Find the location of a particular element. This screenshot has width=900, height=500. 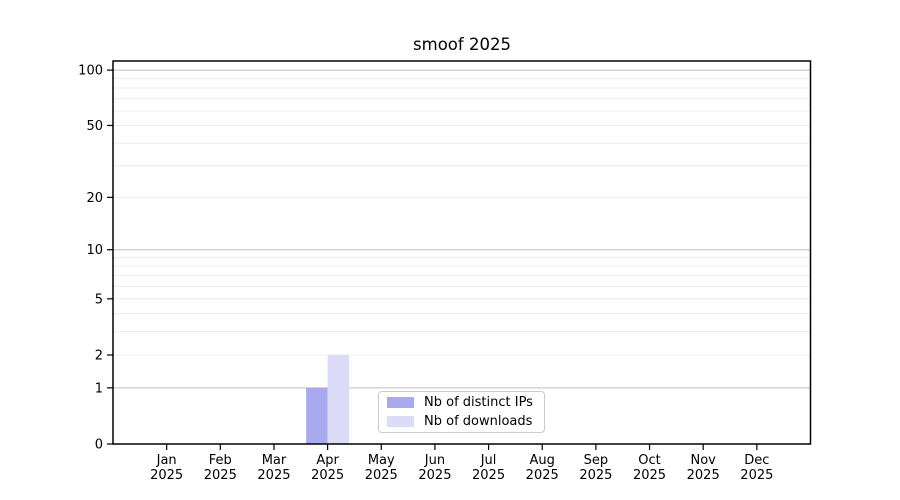

x-tick-label-year-jun: 2025 is located at coordinates (434, 475).